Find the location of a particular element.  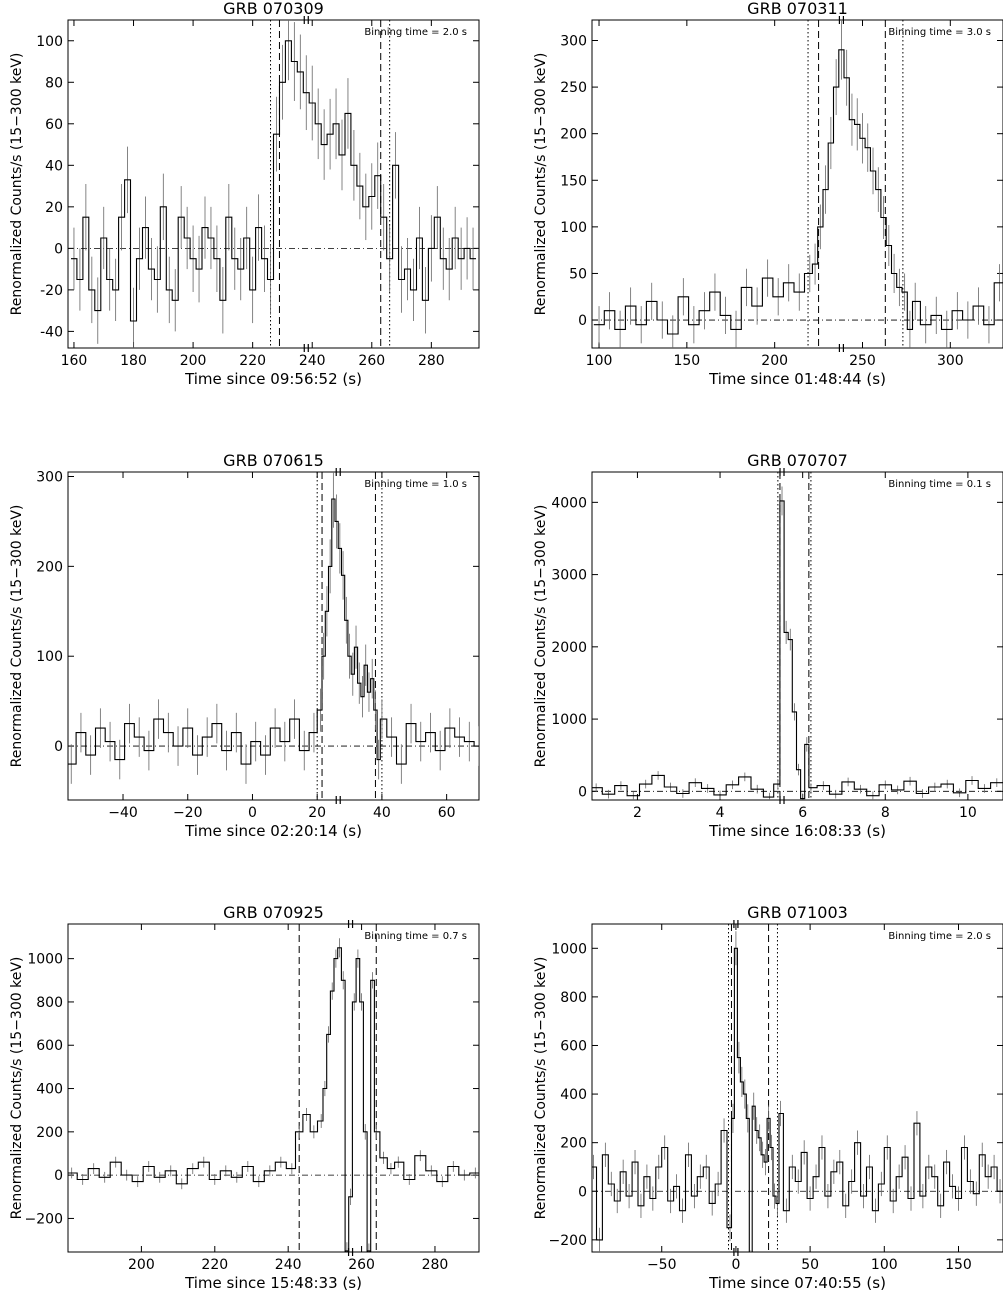

x-axis-label: Time since 01:48:44 (s) is located at coordinates (797, 379).